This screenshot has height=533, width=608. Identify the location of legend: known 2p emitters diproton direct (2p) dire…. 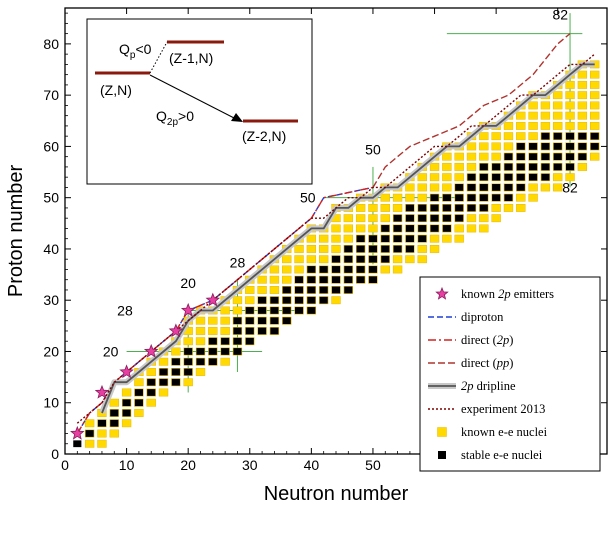
(510, 374).